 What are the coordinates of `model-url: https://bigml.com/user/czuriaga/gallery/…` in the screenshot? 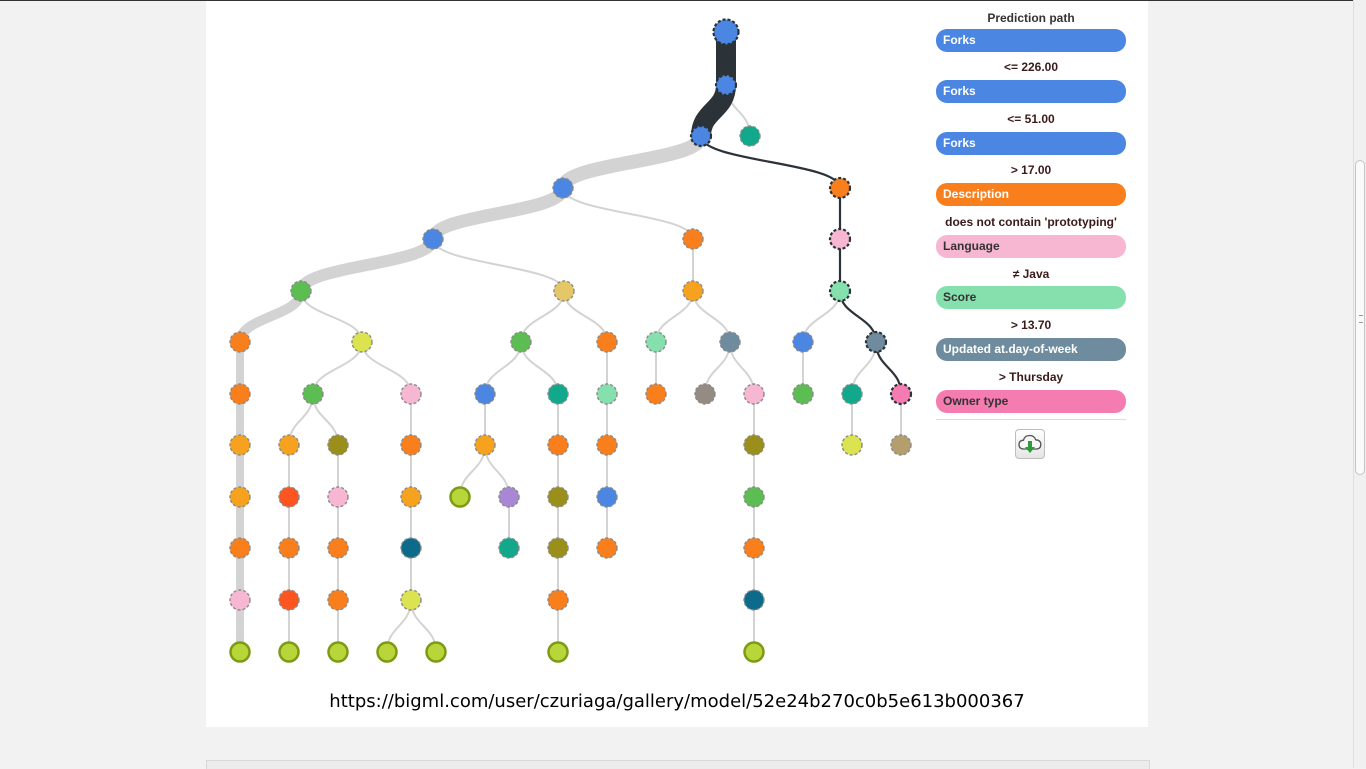 It's located at (677, 701).